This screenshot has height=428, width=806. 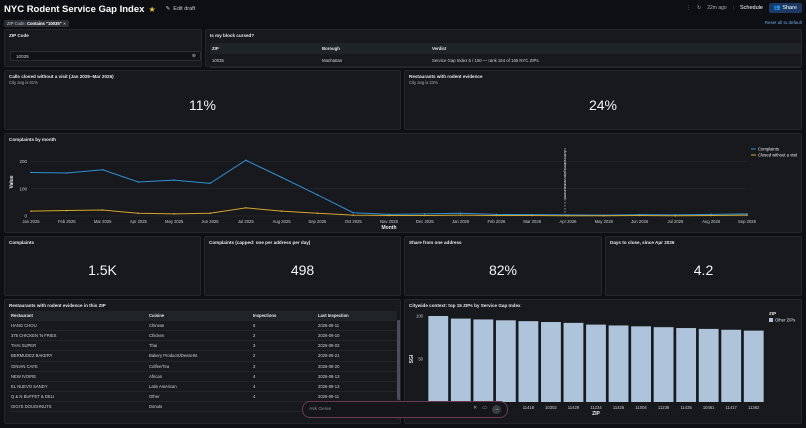 I want to click on zip-code-panel: ZIP Code 10035 ⊗, so click(x=103, y=48).